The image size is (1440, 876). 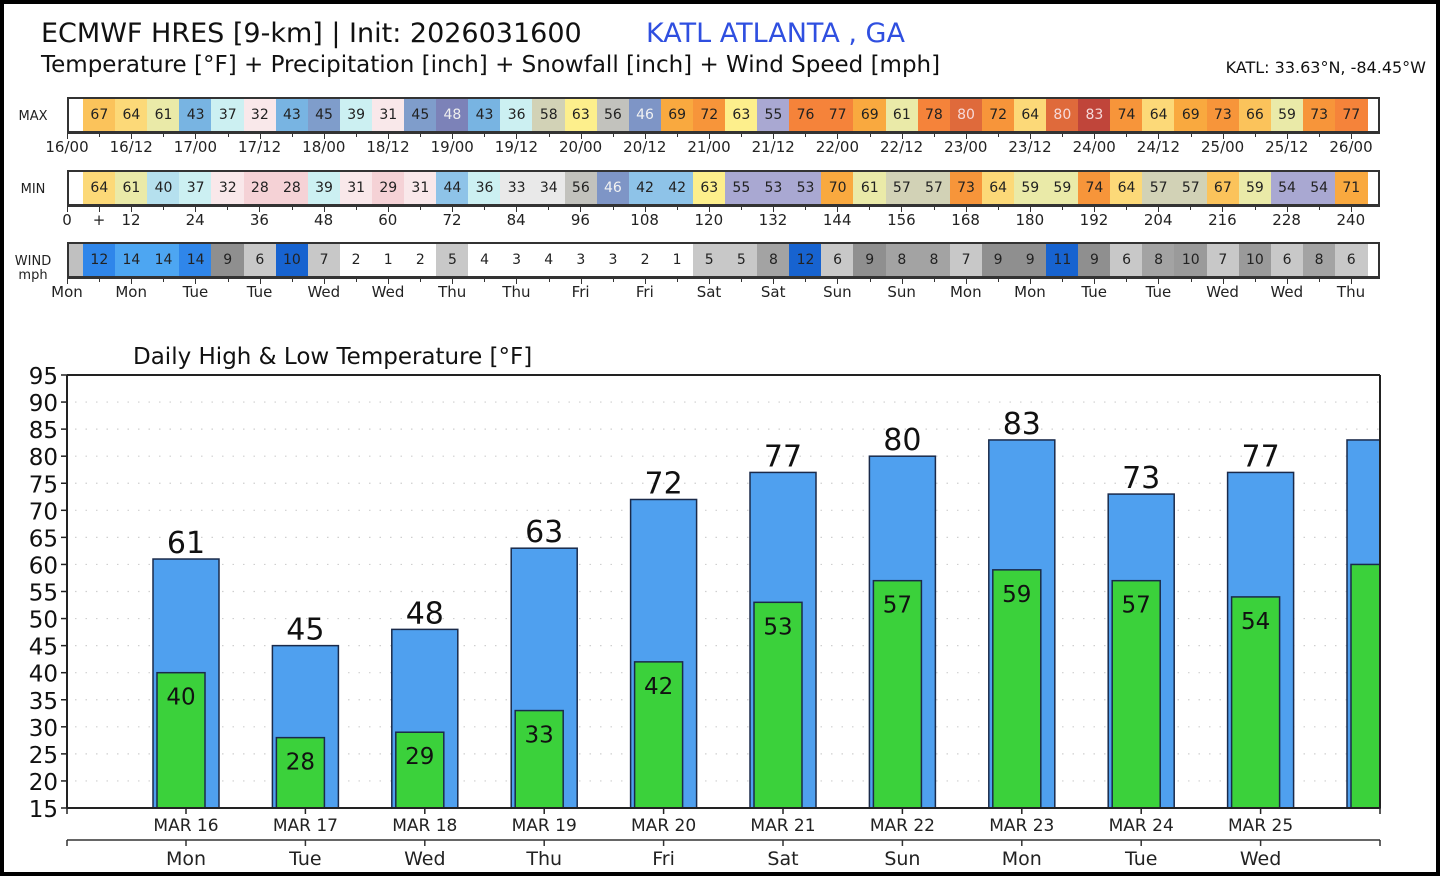 I want to click on wind-speed-cell: 1, so click(x=388, y=260).